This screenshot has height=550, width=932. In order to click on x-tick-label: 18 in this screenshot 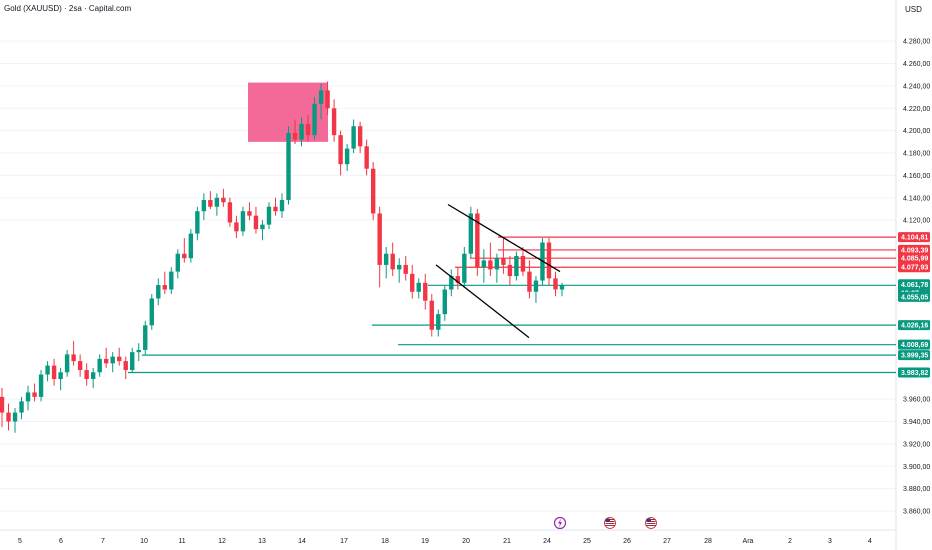, I will do `click(385, 541)`.